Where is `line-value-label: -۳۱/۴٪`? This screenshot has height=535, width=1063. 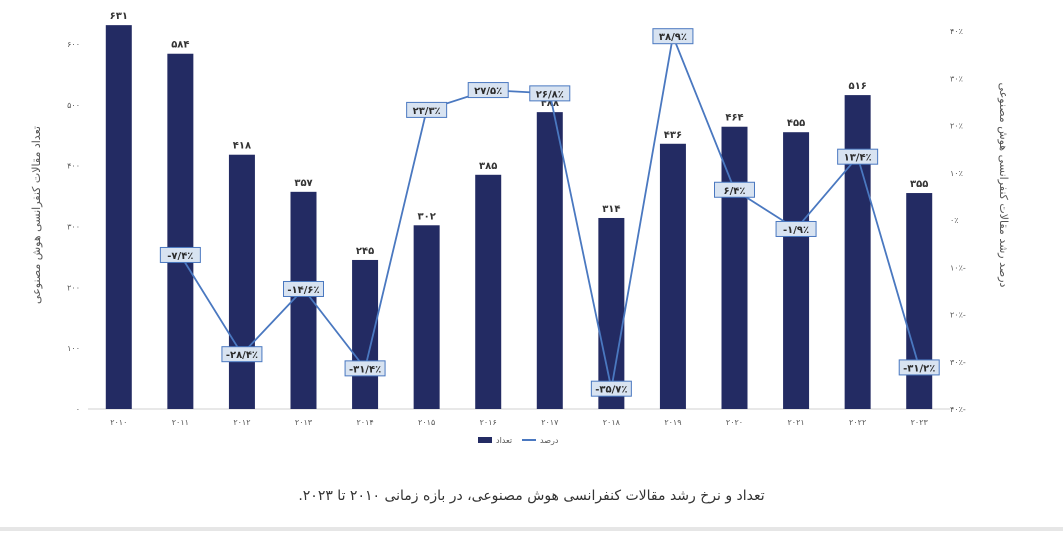 line-value-label: -۳۱/۴٪ is located at coordinates (365, 369).